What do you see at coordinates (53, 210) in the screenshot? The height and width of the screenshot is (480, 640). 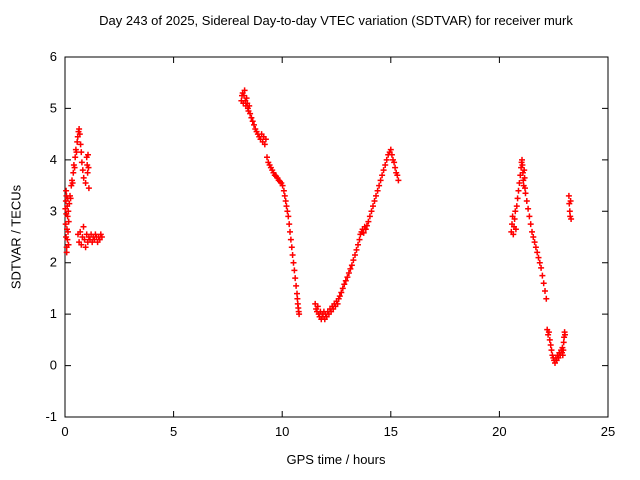 I see `y-tick-label: 3` at bounding box center [53, 210].